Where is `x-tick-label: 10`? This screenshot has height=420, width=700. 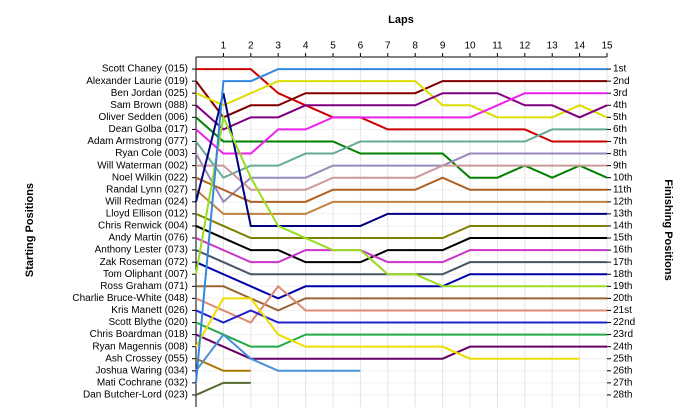
x-tick-label: 10 is located at coordinates (470, 46).